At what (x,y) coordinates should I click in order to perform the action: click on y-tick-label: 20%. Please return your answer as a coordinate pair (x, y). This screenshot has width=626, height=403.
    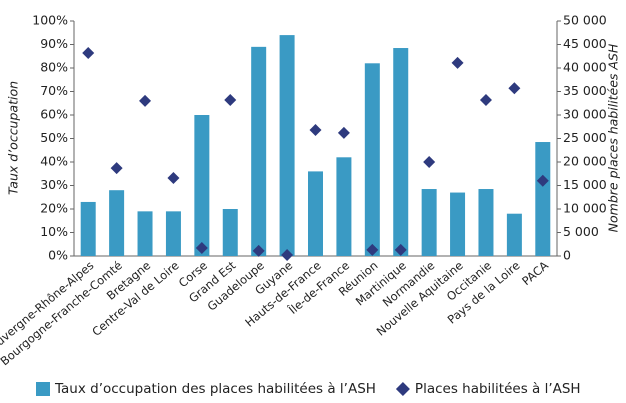
    Looking at the image, I should click on (54, 208).